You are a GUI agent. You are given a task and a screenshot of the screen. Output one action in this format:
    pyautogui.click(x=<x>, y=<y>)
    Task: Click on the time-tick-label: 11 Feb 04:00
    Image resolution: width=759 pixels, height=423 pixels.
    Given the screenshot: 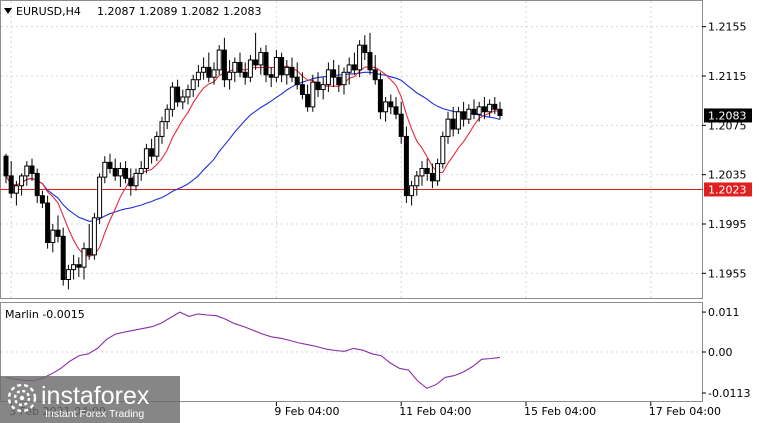 What is the action you would take?
    pyautogui.click(x=435, y=411)
    